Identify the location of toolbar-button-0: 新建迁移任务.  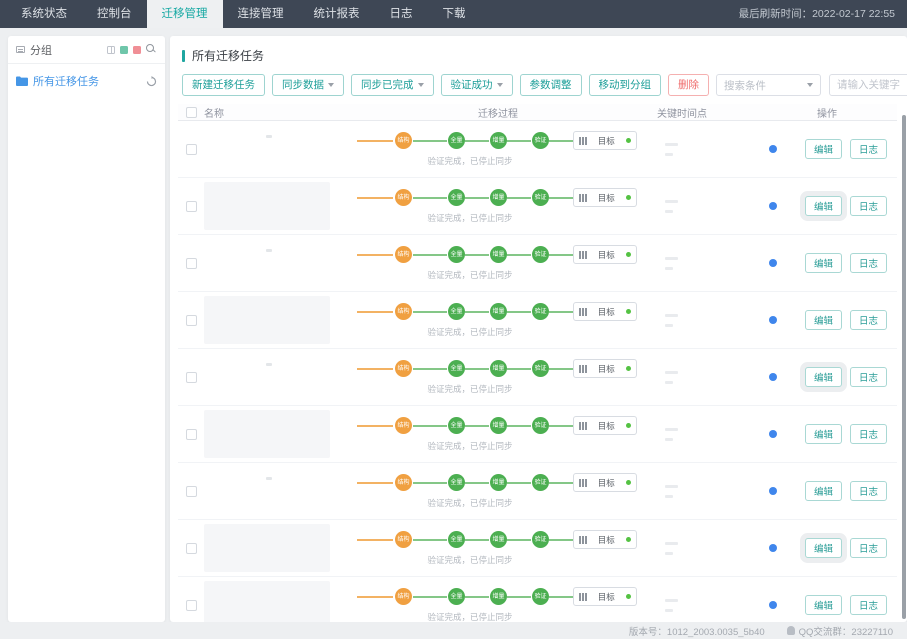
(223, 85).